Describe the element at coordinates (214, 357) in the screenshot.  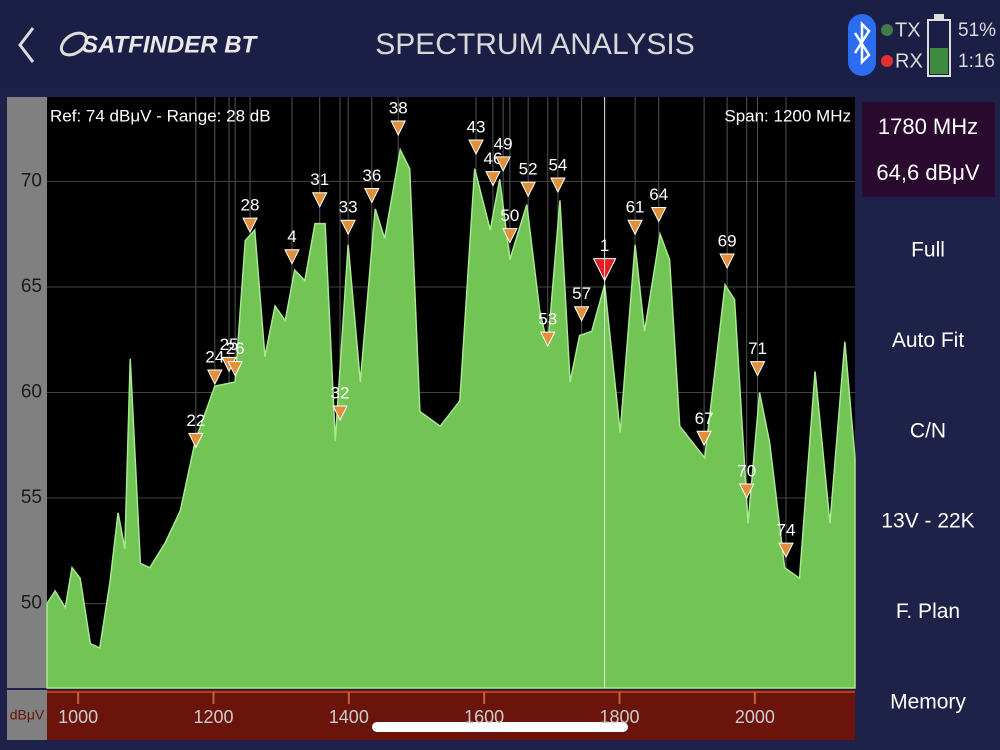
I see `marker-label: 24` at that location.